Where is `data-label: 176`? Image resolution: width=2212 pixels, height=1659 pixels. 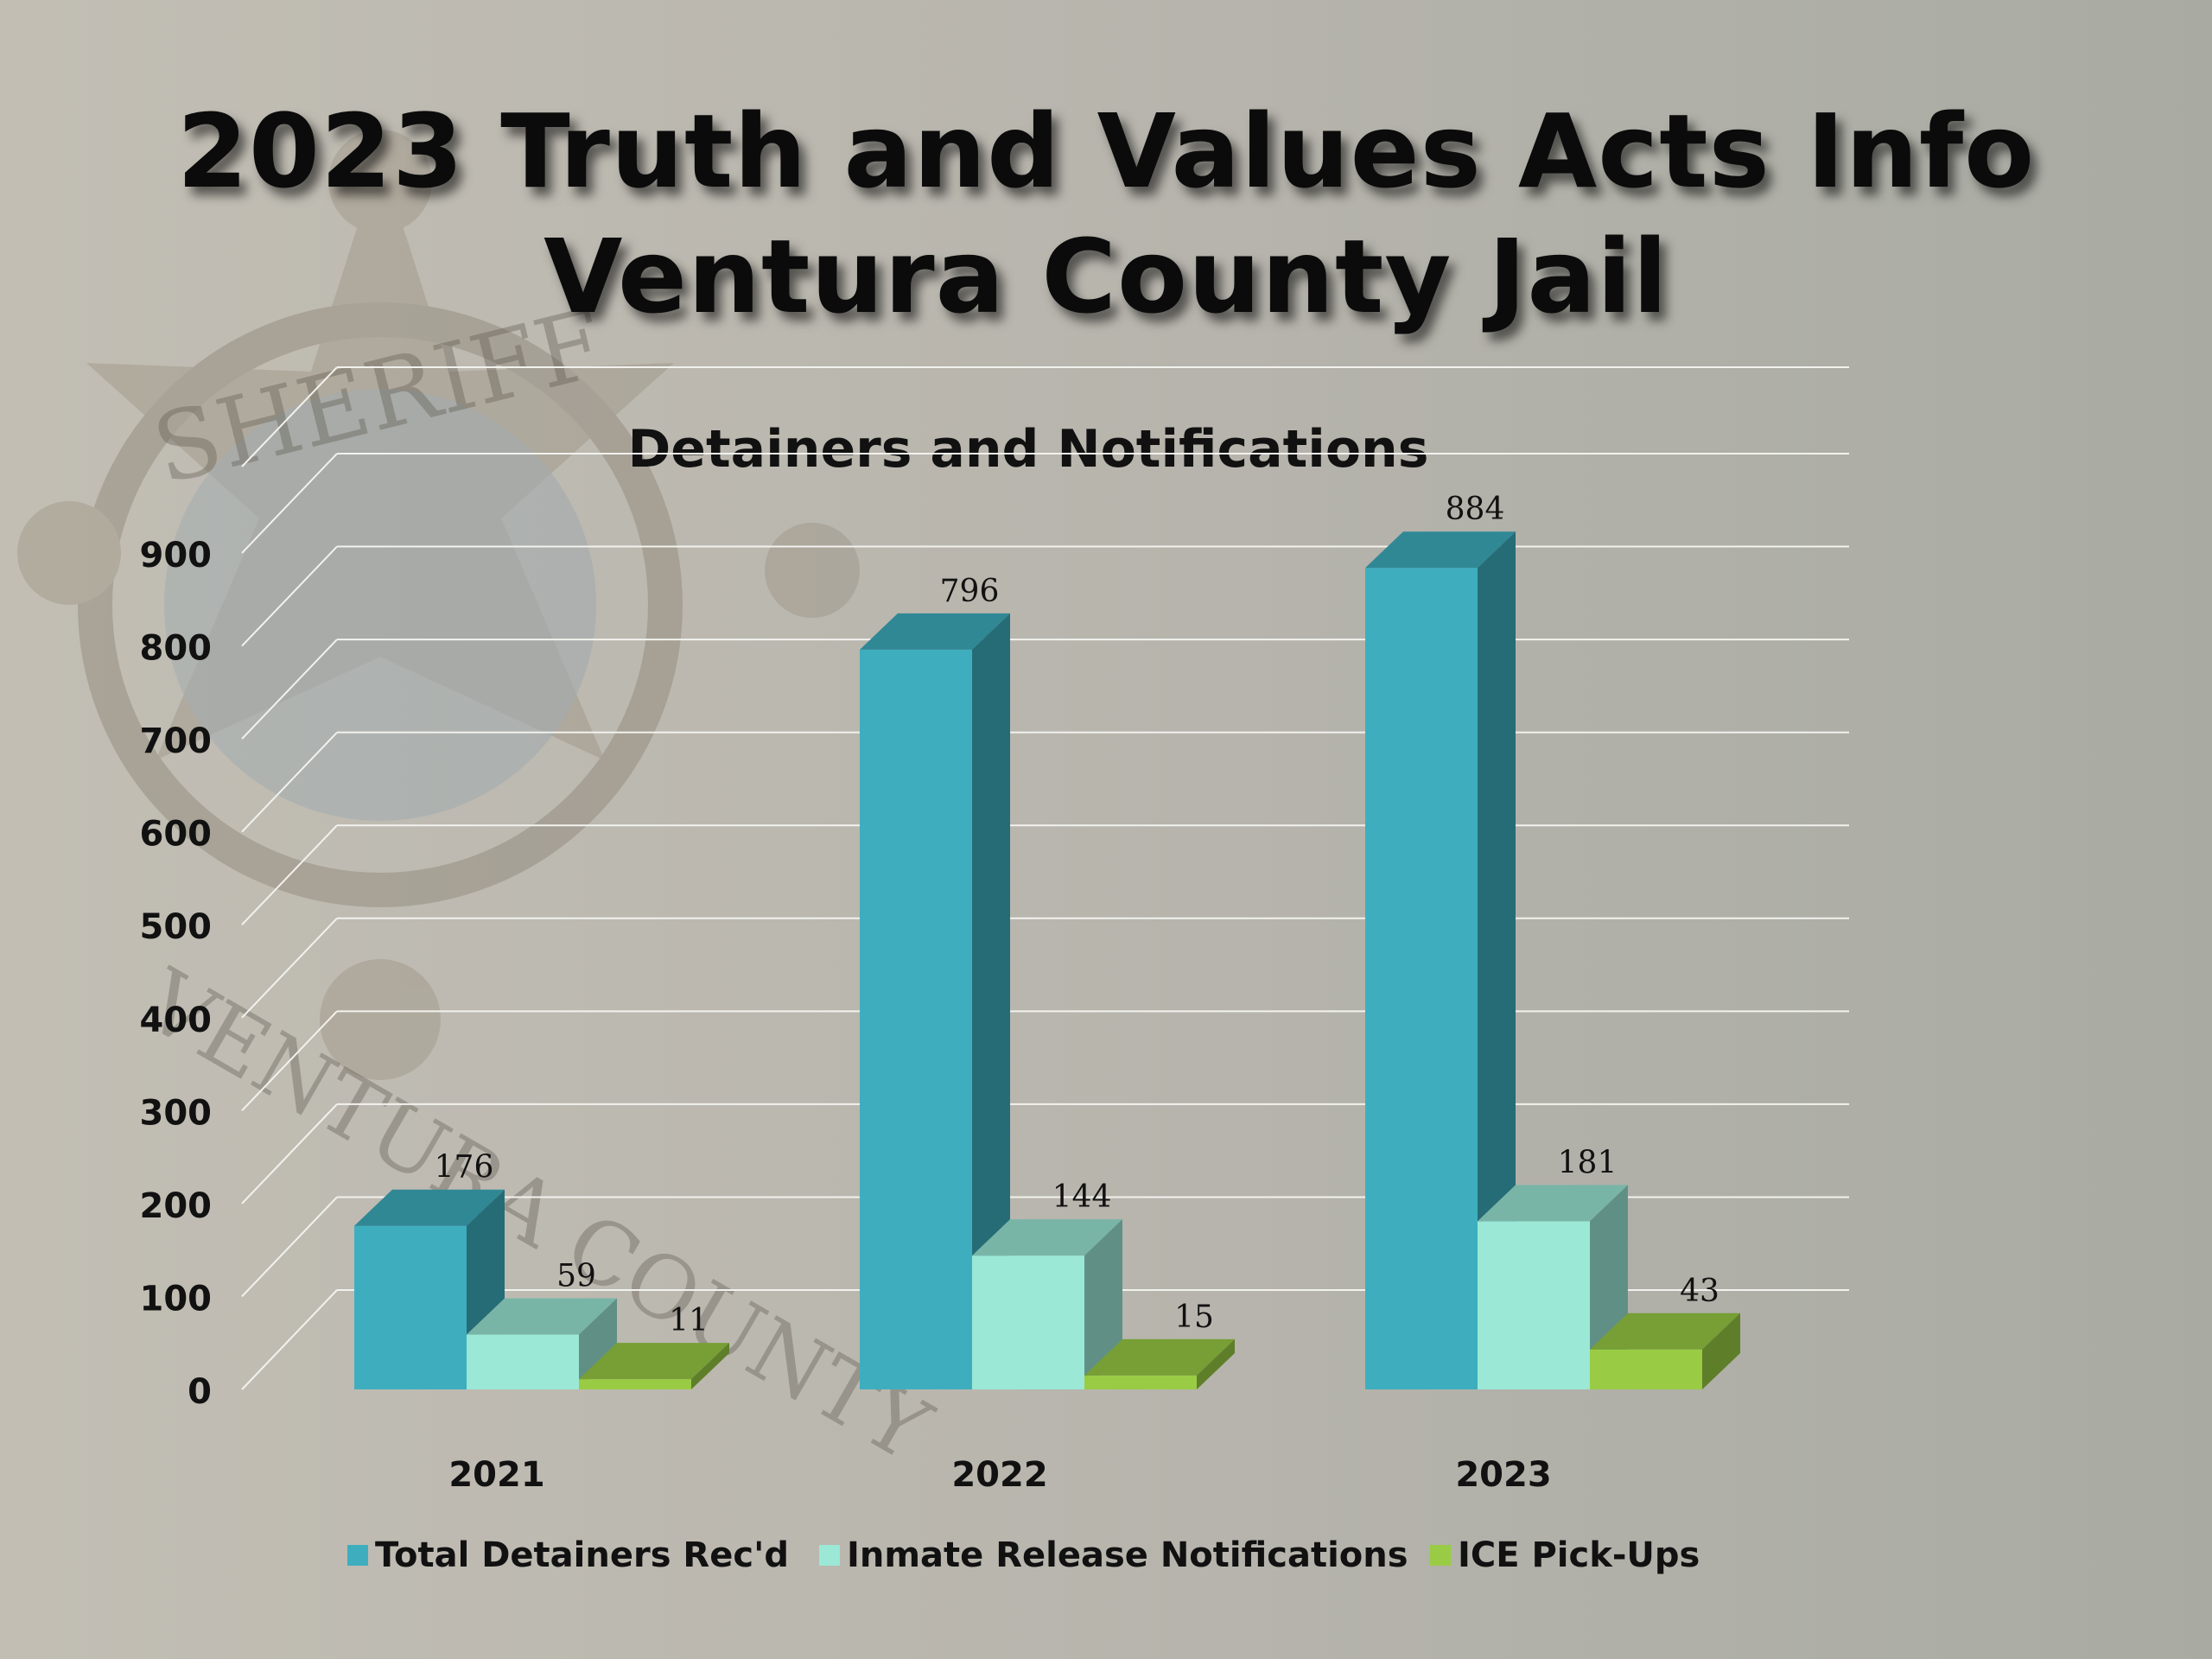
data-label: 176 is located at coordinates (464, 1167).